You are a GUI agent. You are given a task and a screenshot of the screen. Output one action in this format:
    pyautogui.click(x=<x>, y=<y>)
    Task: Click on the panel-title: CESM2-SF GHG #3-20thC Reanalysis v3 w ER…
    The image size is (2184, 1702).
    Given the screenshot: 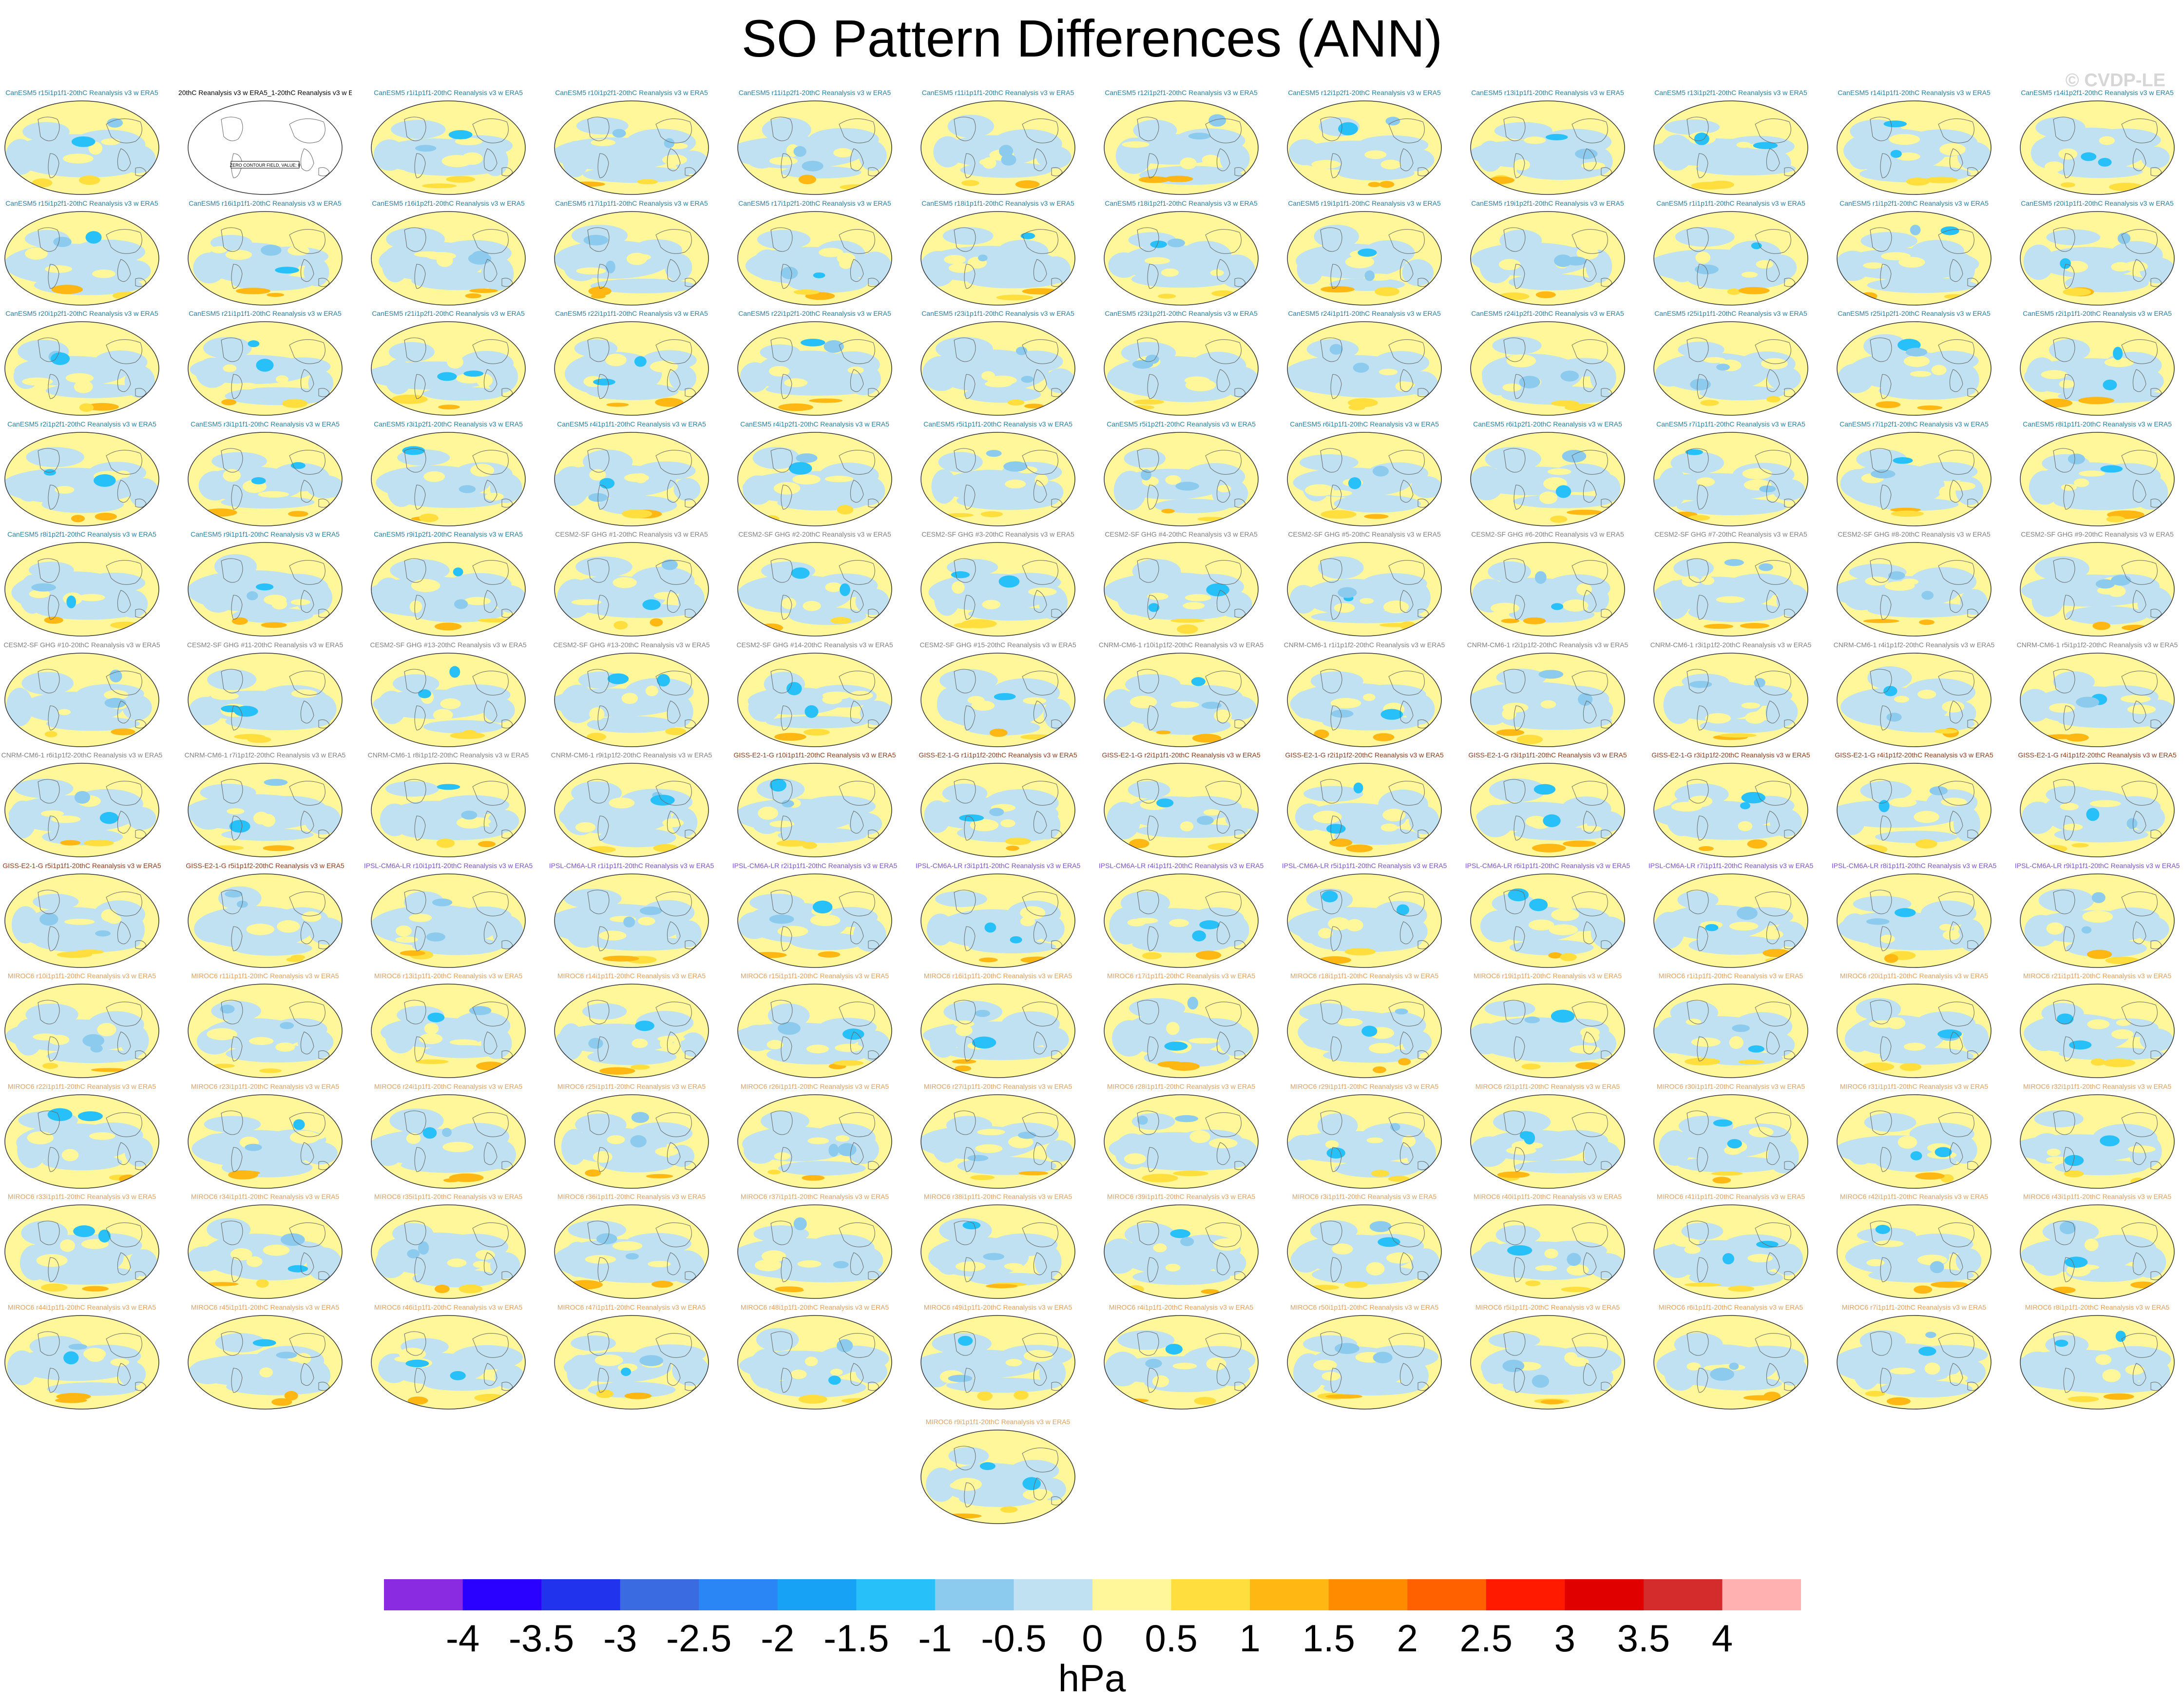 What is the action you would take?
    pyautogui.click(x=997, y=534)
    